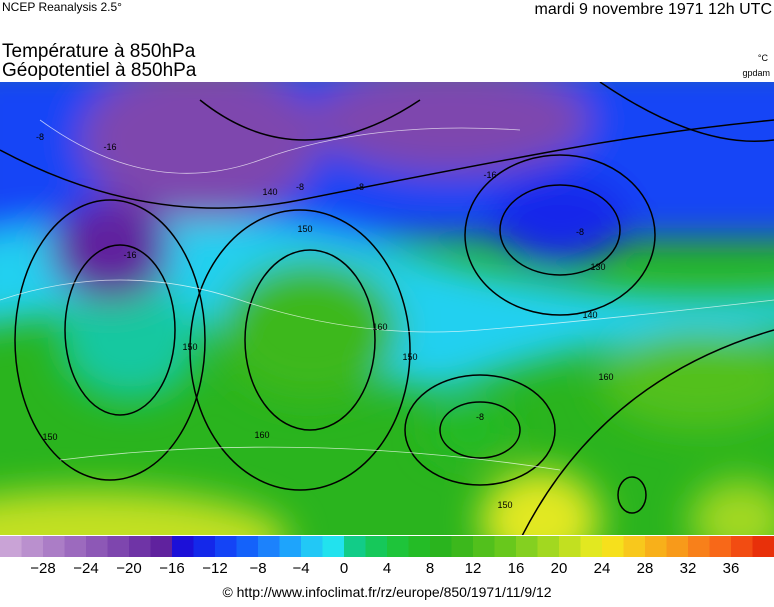  What do you see at coordinates (559, 568) in the screenshot?
I see `colorbar-tick-label: 20` at bounding box center [559, 568].